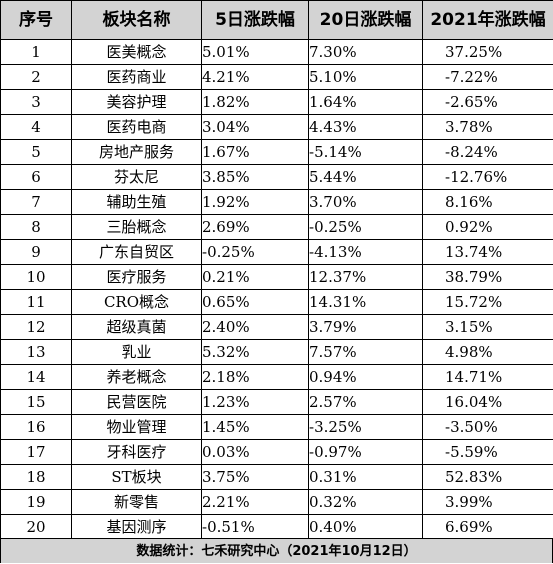 Image resolution: width=553 pixels, height=564 pixels. I want to click on sector-name-cell: 医疗服务, so click(137, 277).